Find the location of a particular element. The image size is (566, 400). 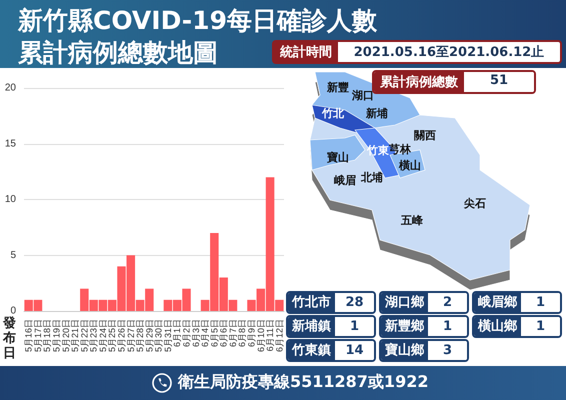

text: 竹北市 is located at coordinates (311, 302).